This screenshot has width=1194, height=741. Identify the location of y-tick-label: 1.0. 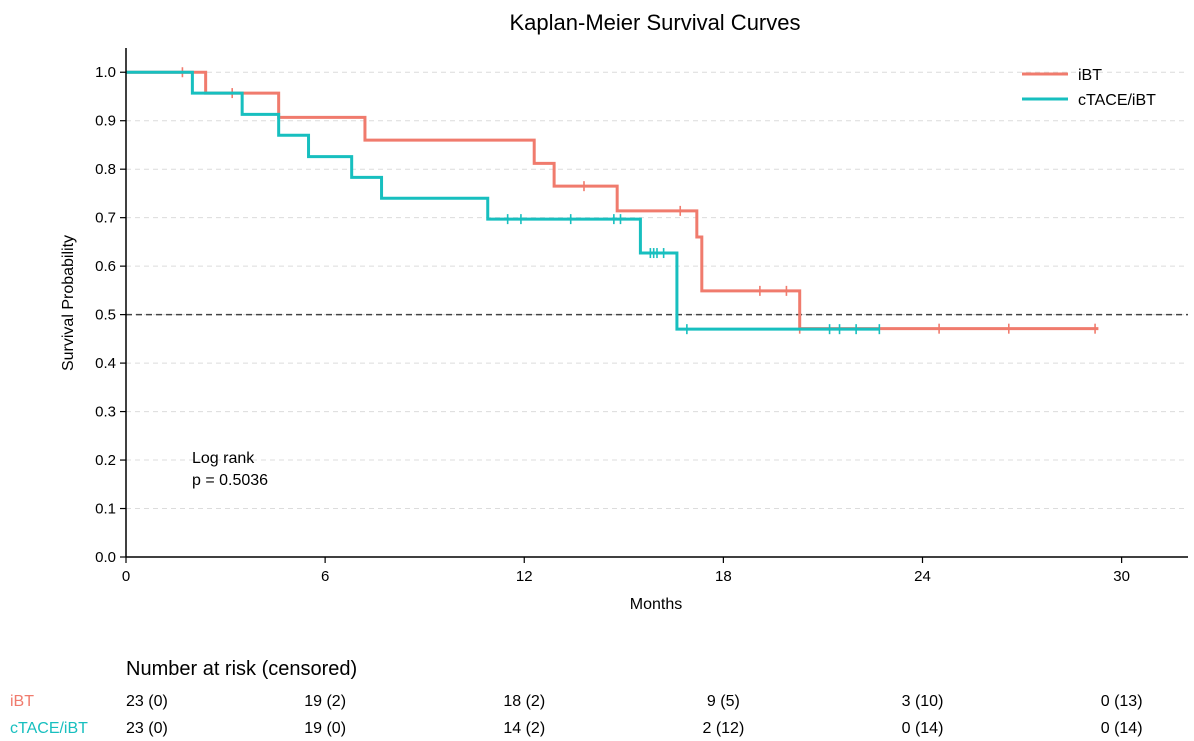
(105, 72).